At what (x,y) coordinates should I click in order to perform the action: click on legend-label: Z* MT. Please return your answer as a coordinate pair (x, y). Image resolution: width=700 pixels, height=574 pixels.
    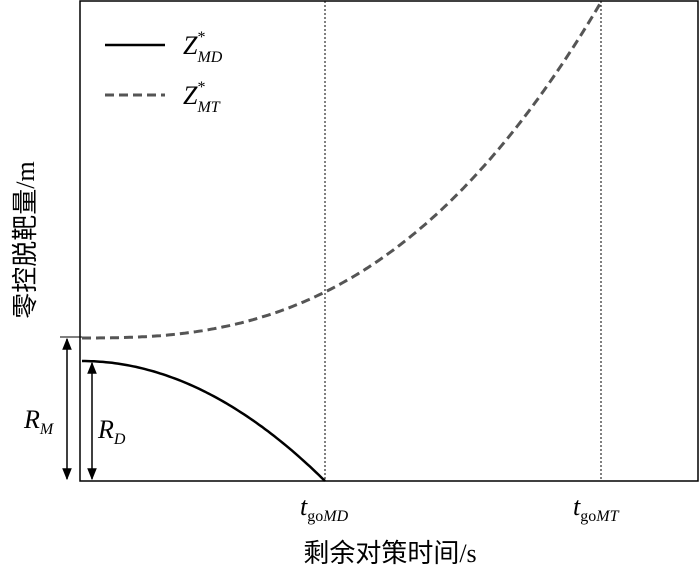
    Looking at the image, I should click on (202, 97).